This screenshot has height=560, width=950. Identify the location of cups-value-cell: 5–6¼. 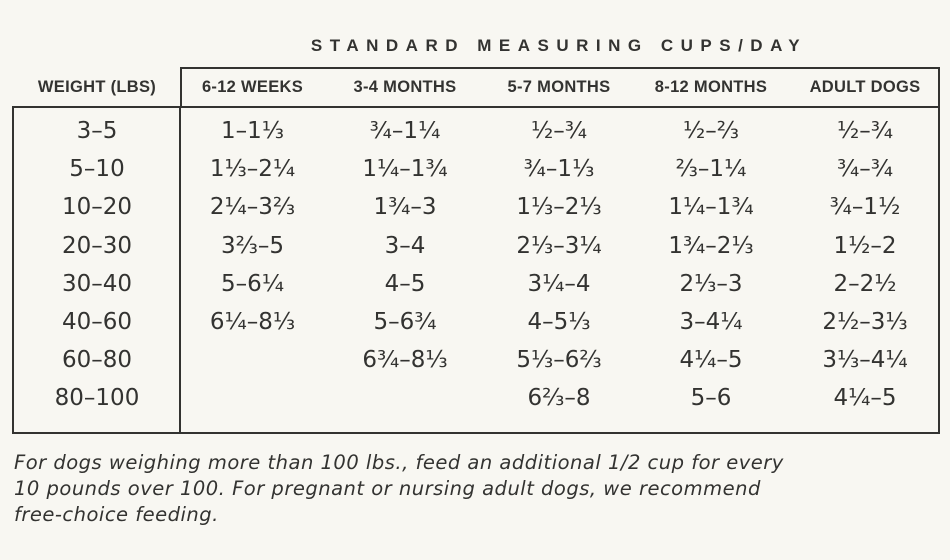
(252, 283).